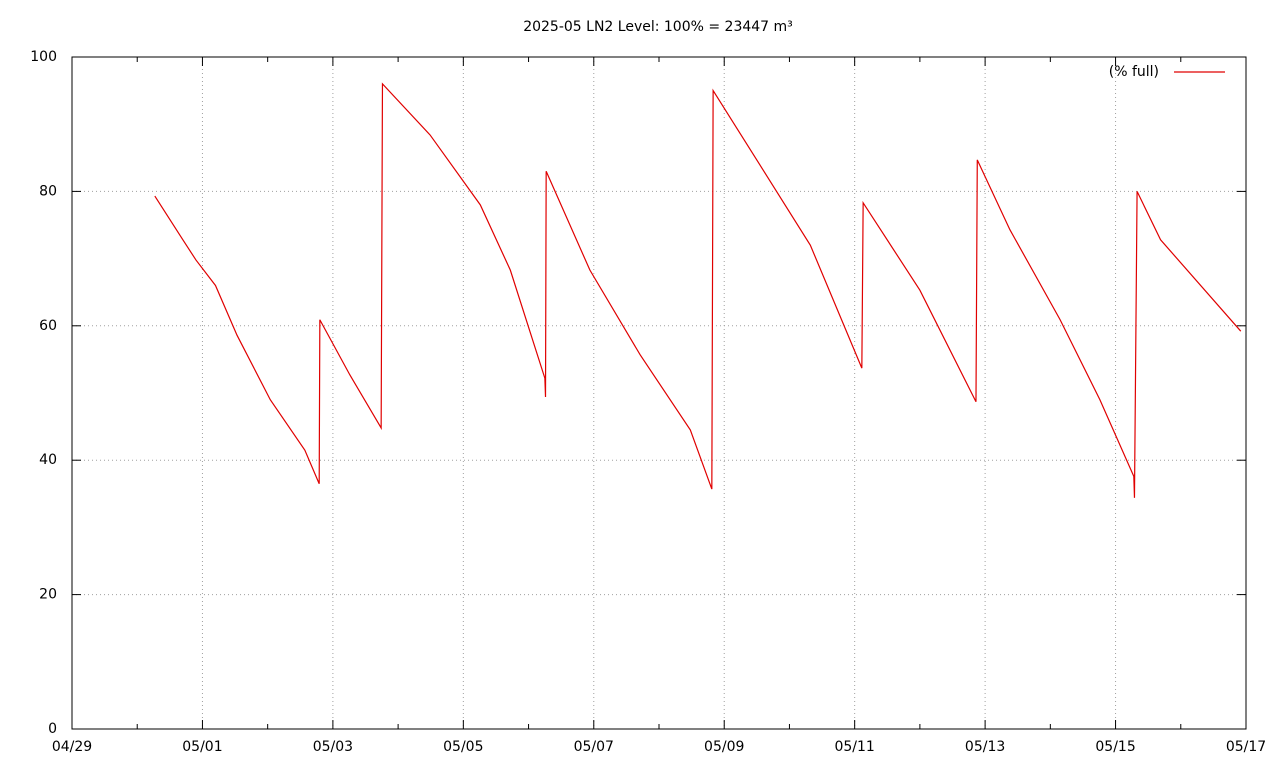 Image resolution: width=1280 pixels, height=768 pixels. Describe the element at coordinates (72, 747) in the screenshot. I see `x-tick-label: 04/29` at that location.